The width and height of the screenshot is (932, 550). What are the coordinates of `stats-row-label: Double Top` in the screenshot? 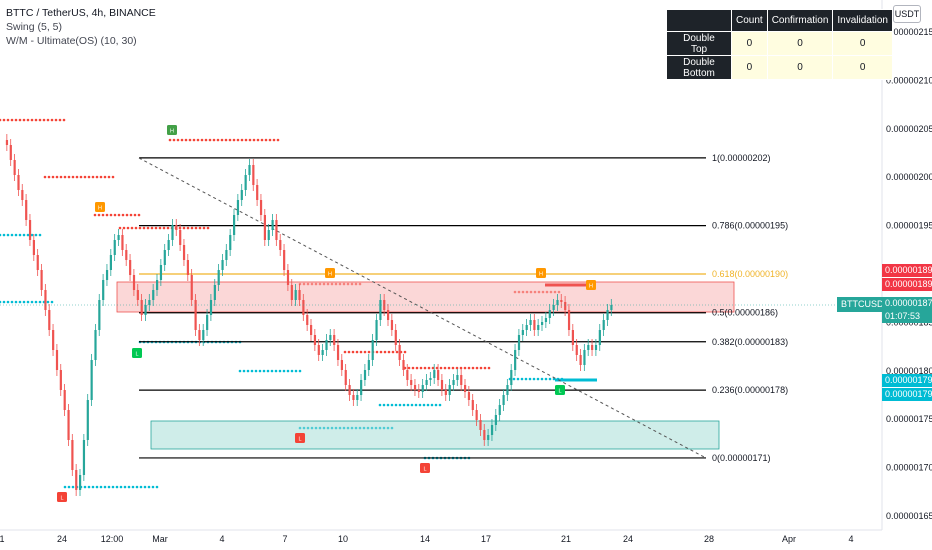 It's located at (699, 43).